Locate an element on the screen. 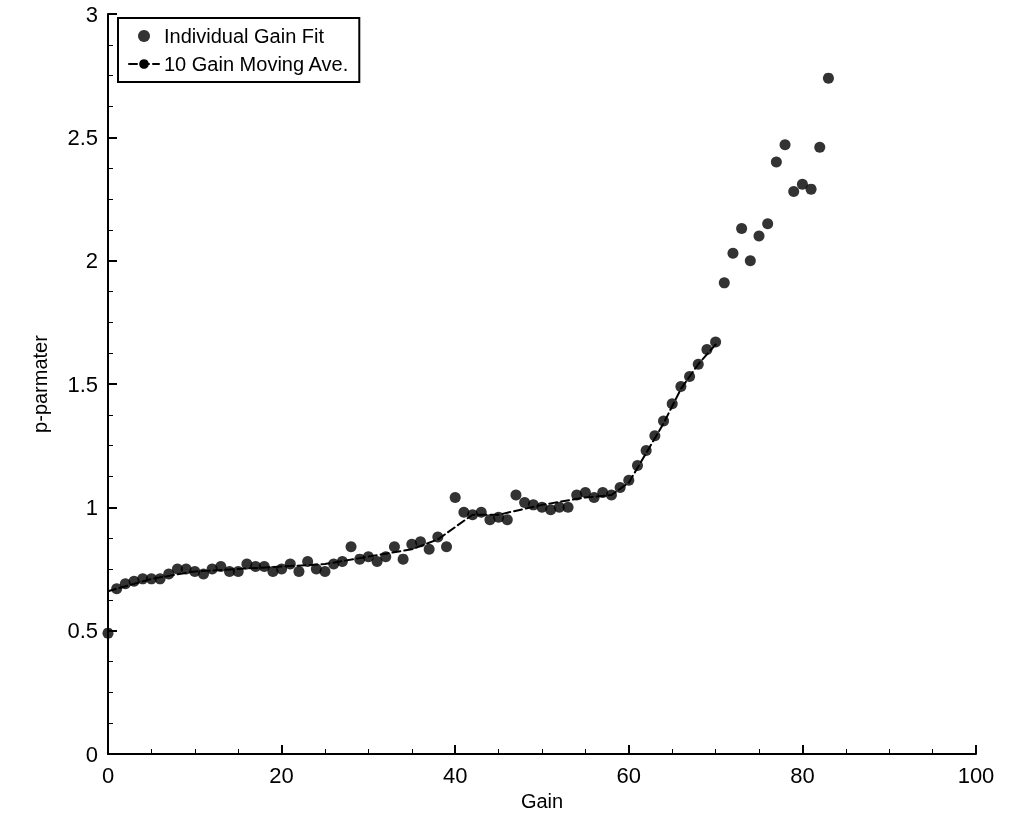  y-axis-title: p-parmater is located at coordinates (40, 383).